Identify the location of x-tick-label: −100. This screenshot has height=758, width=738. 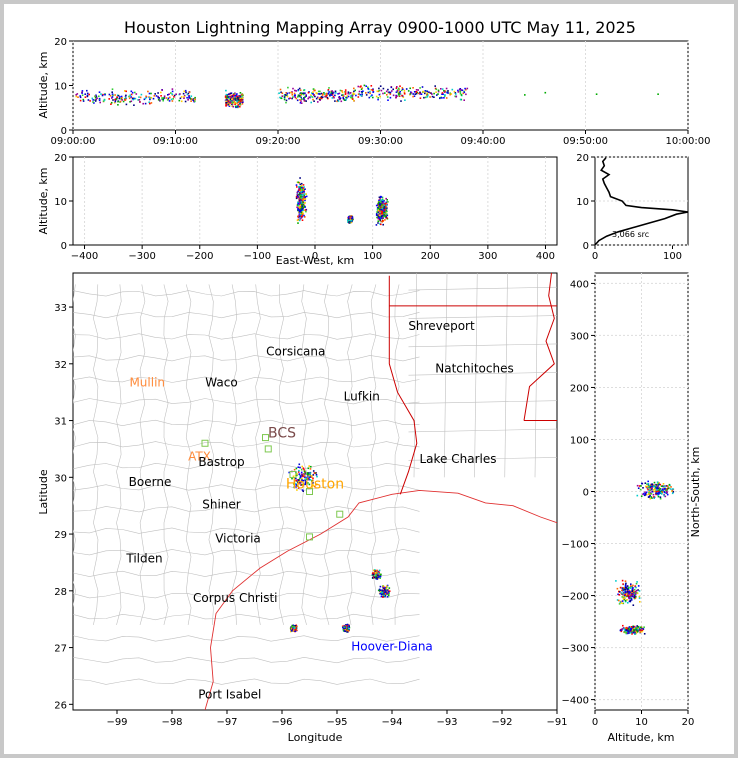
(257, 256).